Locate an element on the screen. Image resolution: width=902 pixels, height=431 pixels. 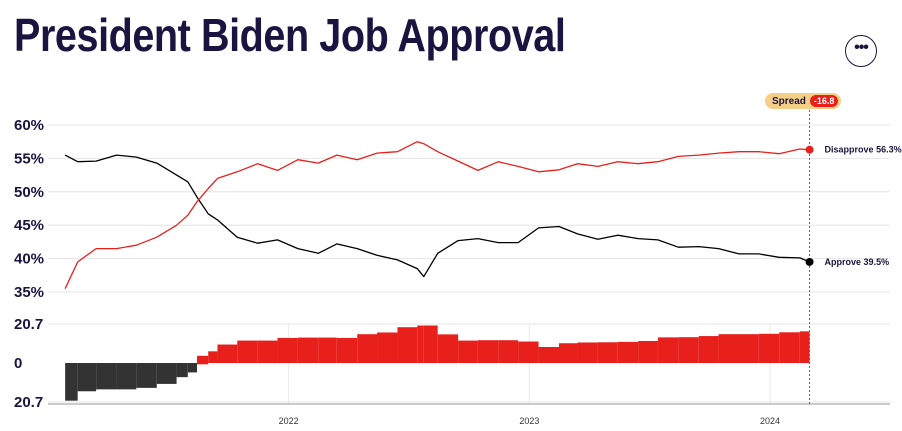
more-options-button: ••• is located at coordinates (861, 51).